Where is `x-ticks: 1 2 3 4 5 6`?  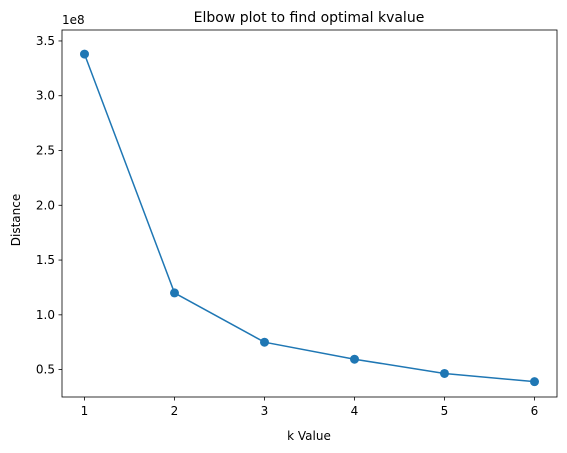 x-ticks: 1 2 3 4 5 6 is located at coordinates (310, 407).